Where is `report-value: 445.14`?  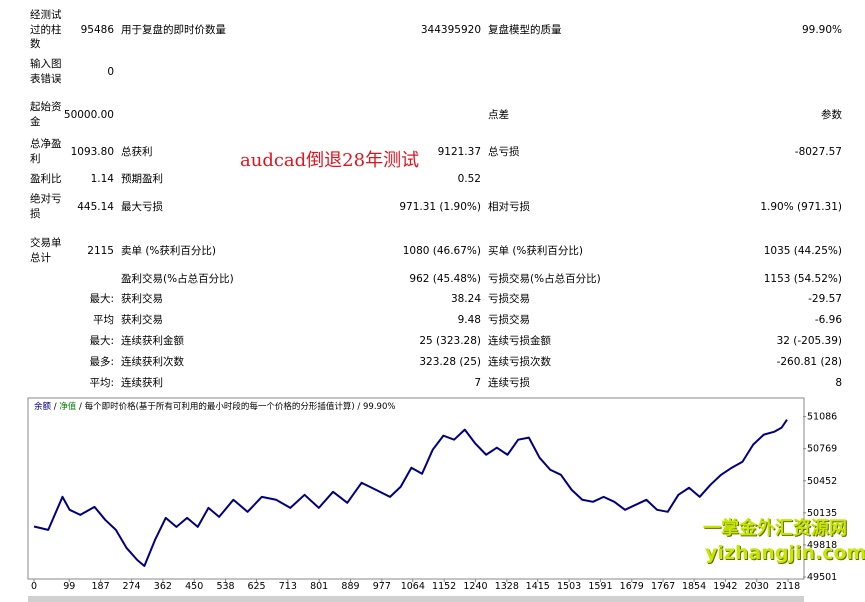
report-value: 445.14 is located at coordinates (95, 206).